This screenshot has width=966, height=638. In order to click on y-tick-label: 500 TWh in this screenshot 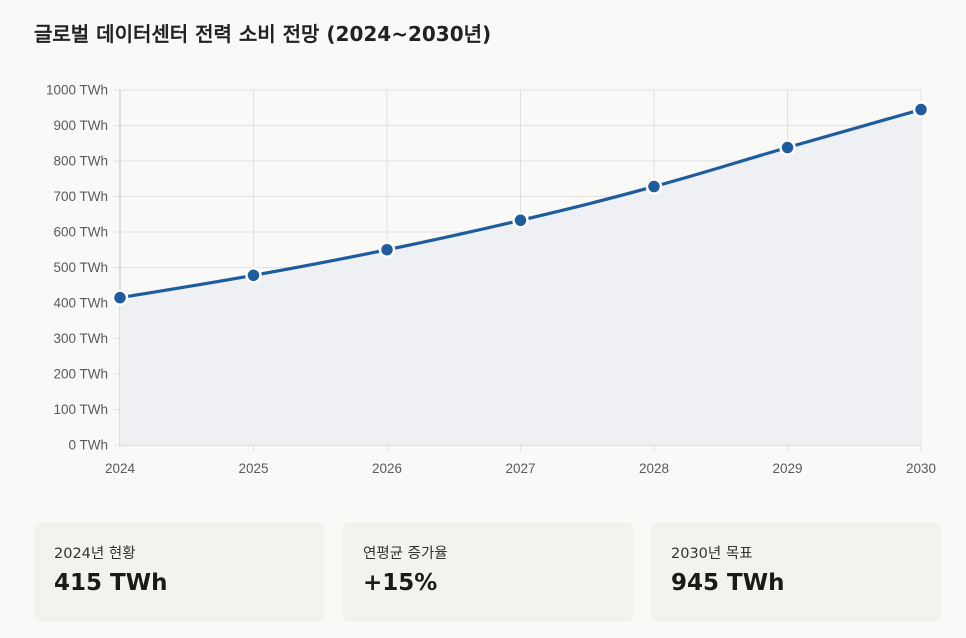, I will do `click(80, 267)`.